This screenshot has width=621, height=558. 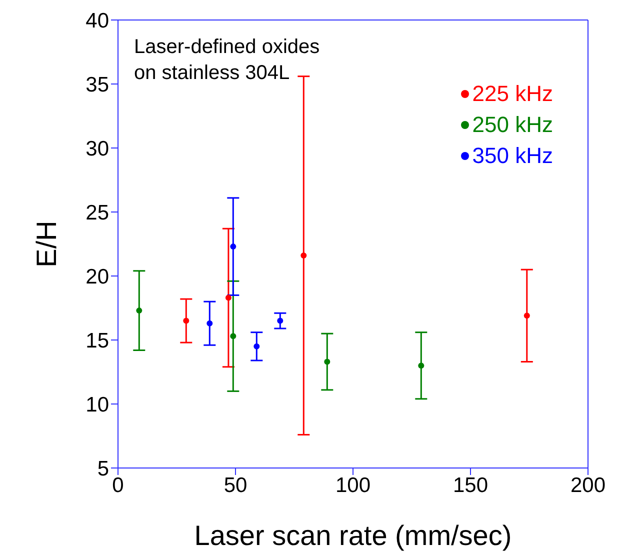 What do you see at coordinates (353, 535) in the screenshot?
I see `x-axis-title: Laser scan rate (mm/sec)` at bounding box center [353, 535].